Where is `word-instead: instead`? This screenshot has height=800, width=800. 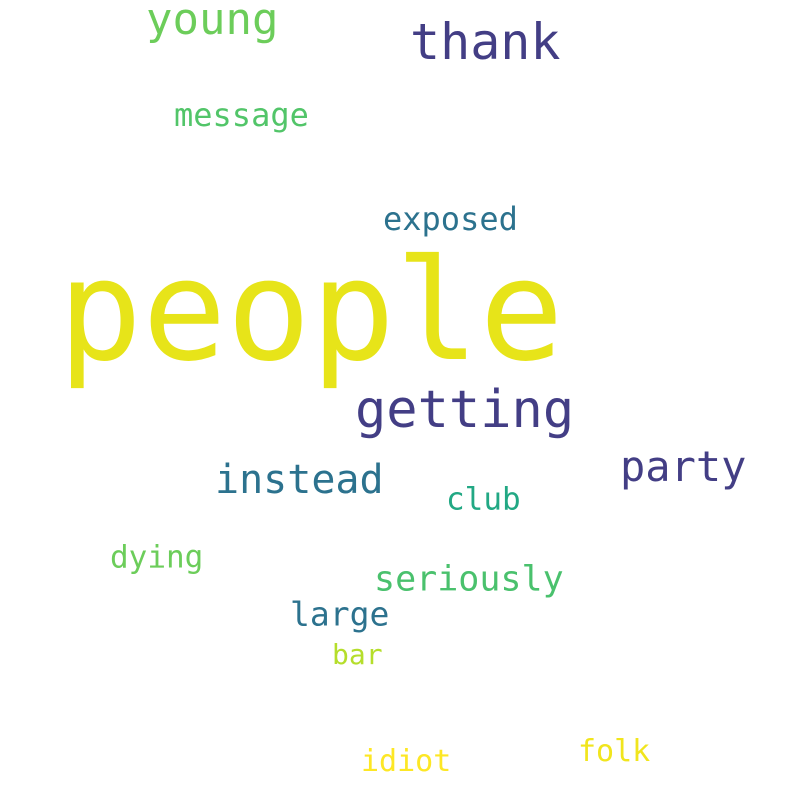 word-instead: instead is located at coordinates (299, 480).